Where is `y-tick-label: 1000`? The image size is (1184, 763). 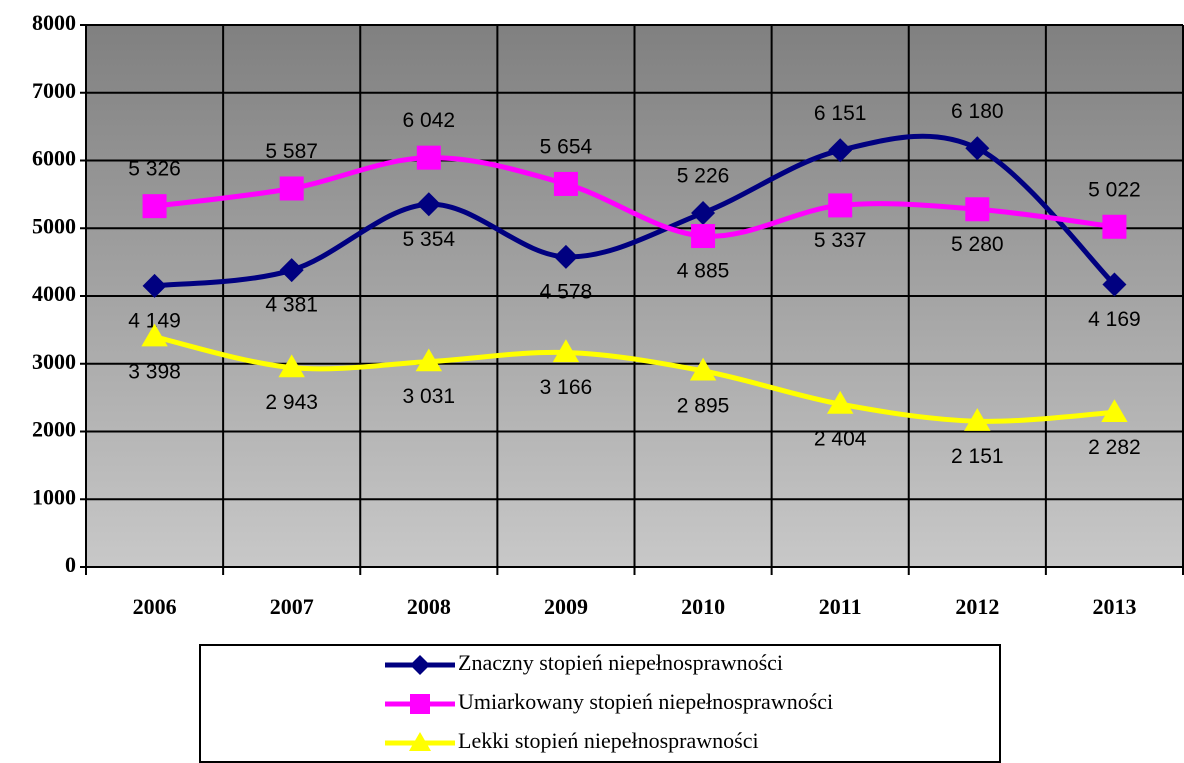
y-tick-label: 1000 is located at coordinates (54, 496).